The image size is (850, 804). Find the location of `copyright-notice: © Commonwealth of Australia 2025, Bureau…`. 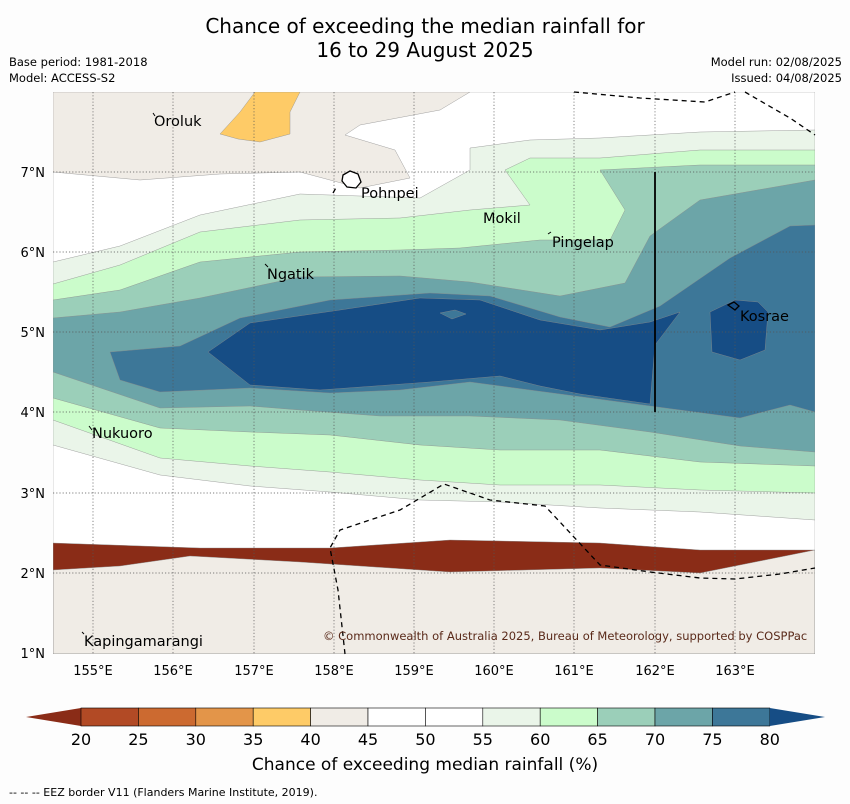

copyright-notice: © Commonwealth of Australia 2025, Bureau… is located at coordinates (565, 636).